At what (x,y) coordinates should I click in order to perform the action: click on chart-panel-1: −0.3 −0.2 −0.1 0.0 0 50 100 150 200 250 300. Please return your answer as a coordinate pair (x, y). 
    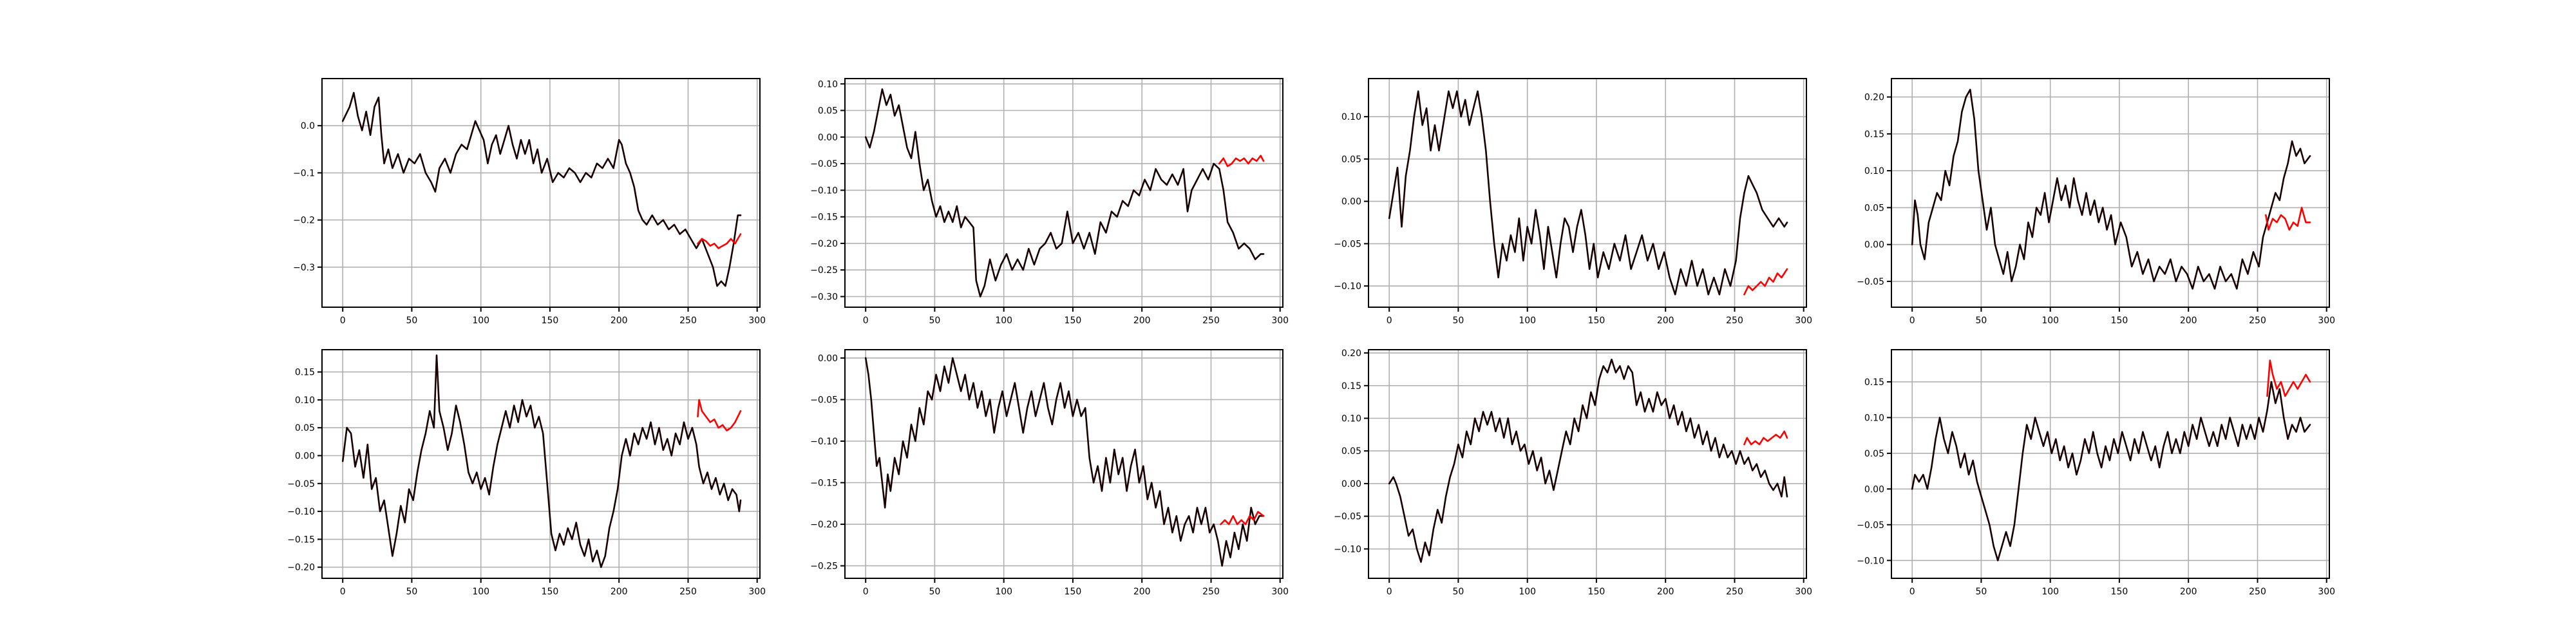
    Looking at the image, I should click on (529, 202).